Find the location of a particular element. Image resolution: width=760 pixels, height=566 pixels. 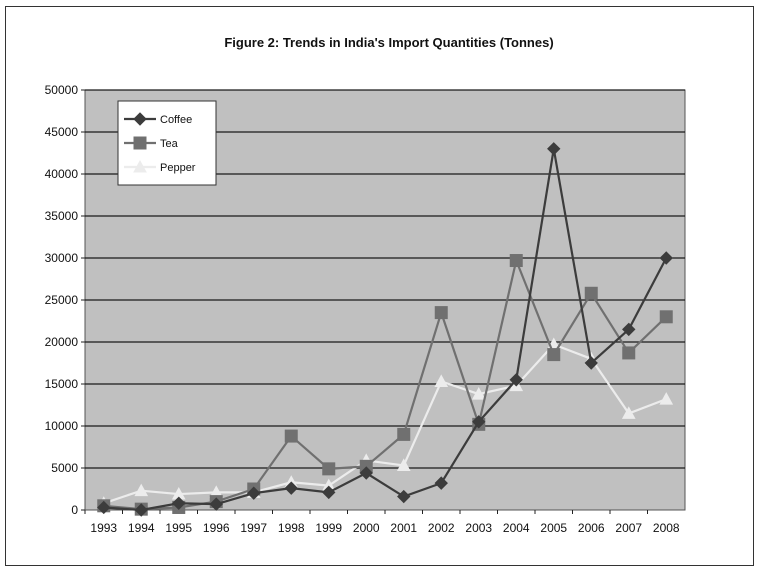

y-tick-label: 5000 is located at coordinates (64, 468).